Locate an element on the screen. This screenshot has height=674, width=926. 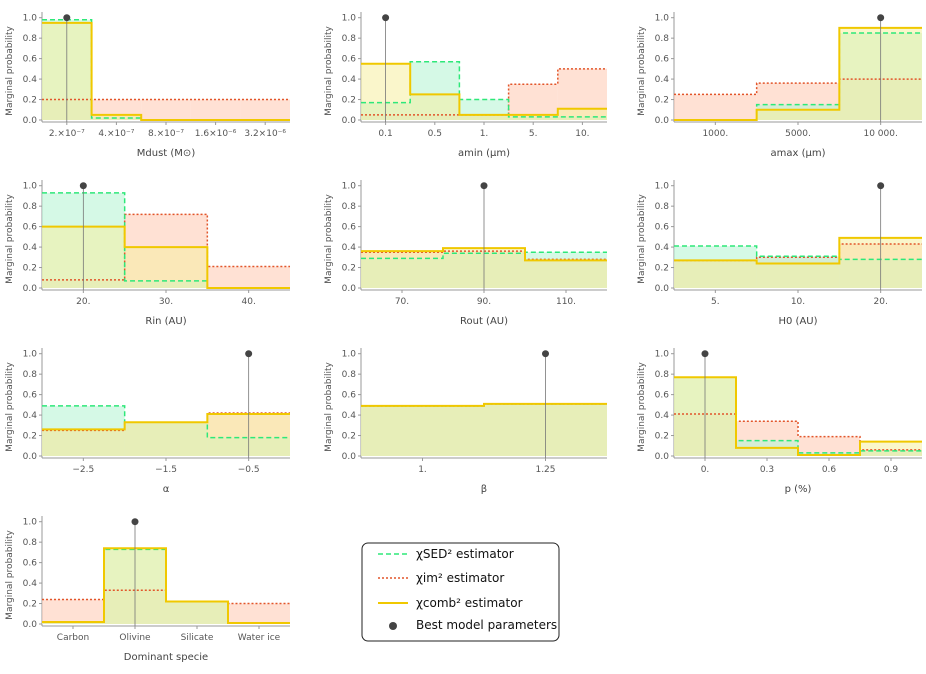
x-tick-label: Water ice is located at coordinates (259, 638).